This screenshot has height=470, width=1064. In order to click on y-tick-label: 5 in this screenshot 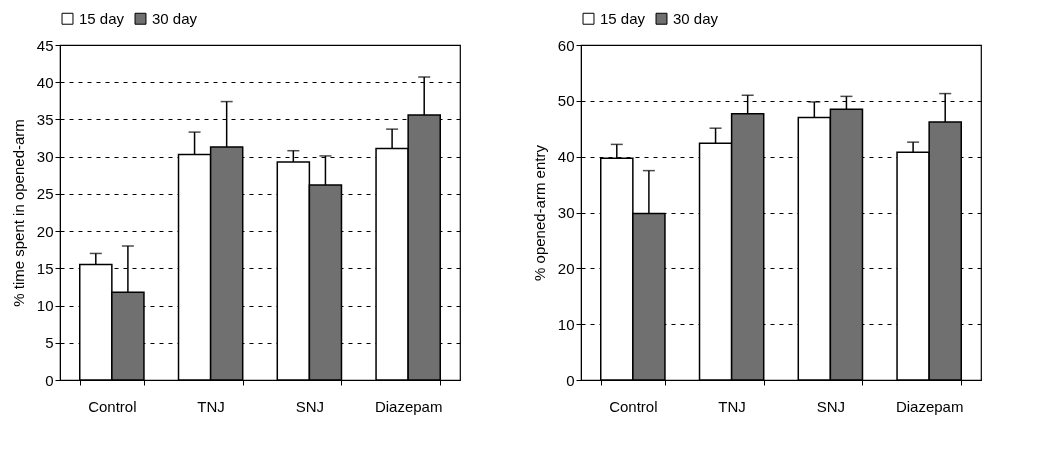, I will do `click(49, 343)`.